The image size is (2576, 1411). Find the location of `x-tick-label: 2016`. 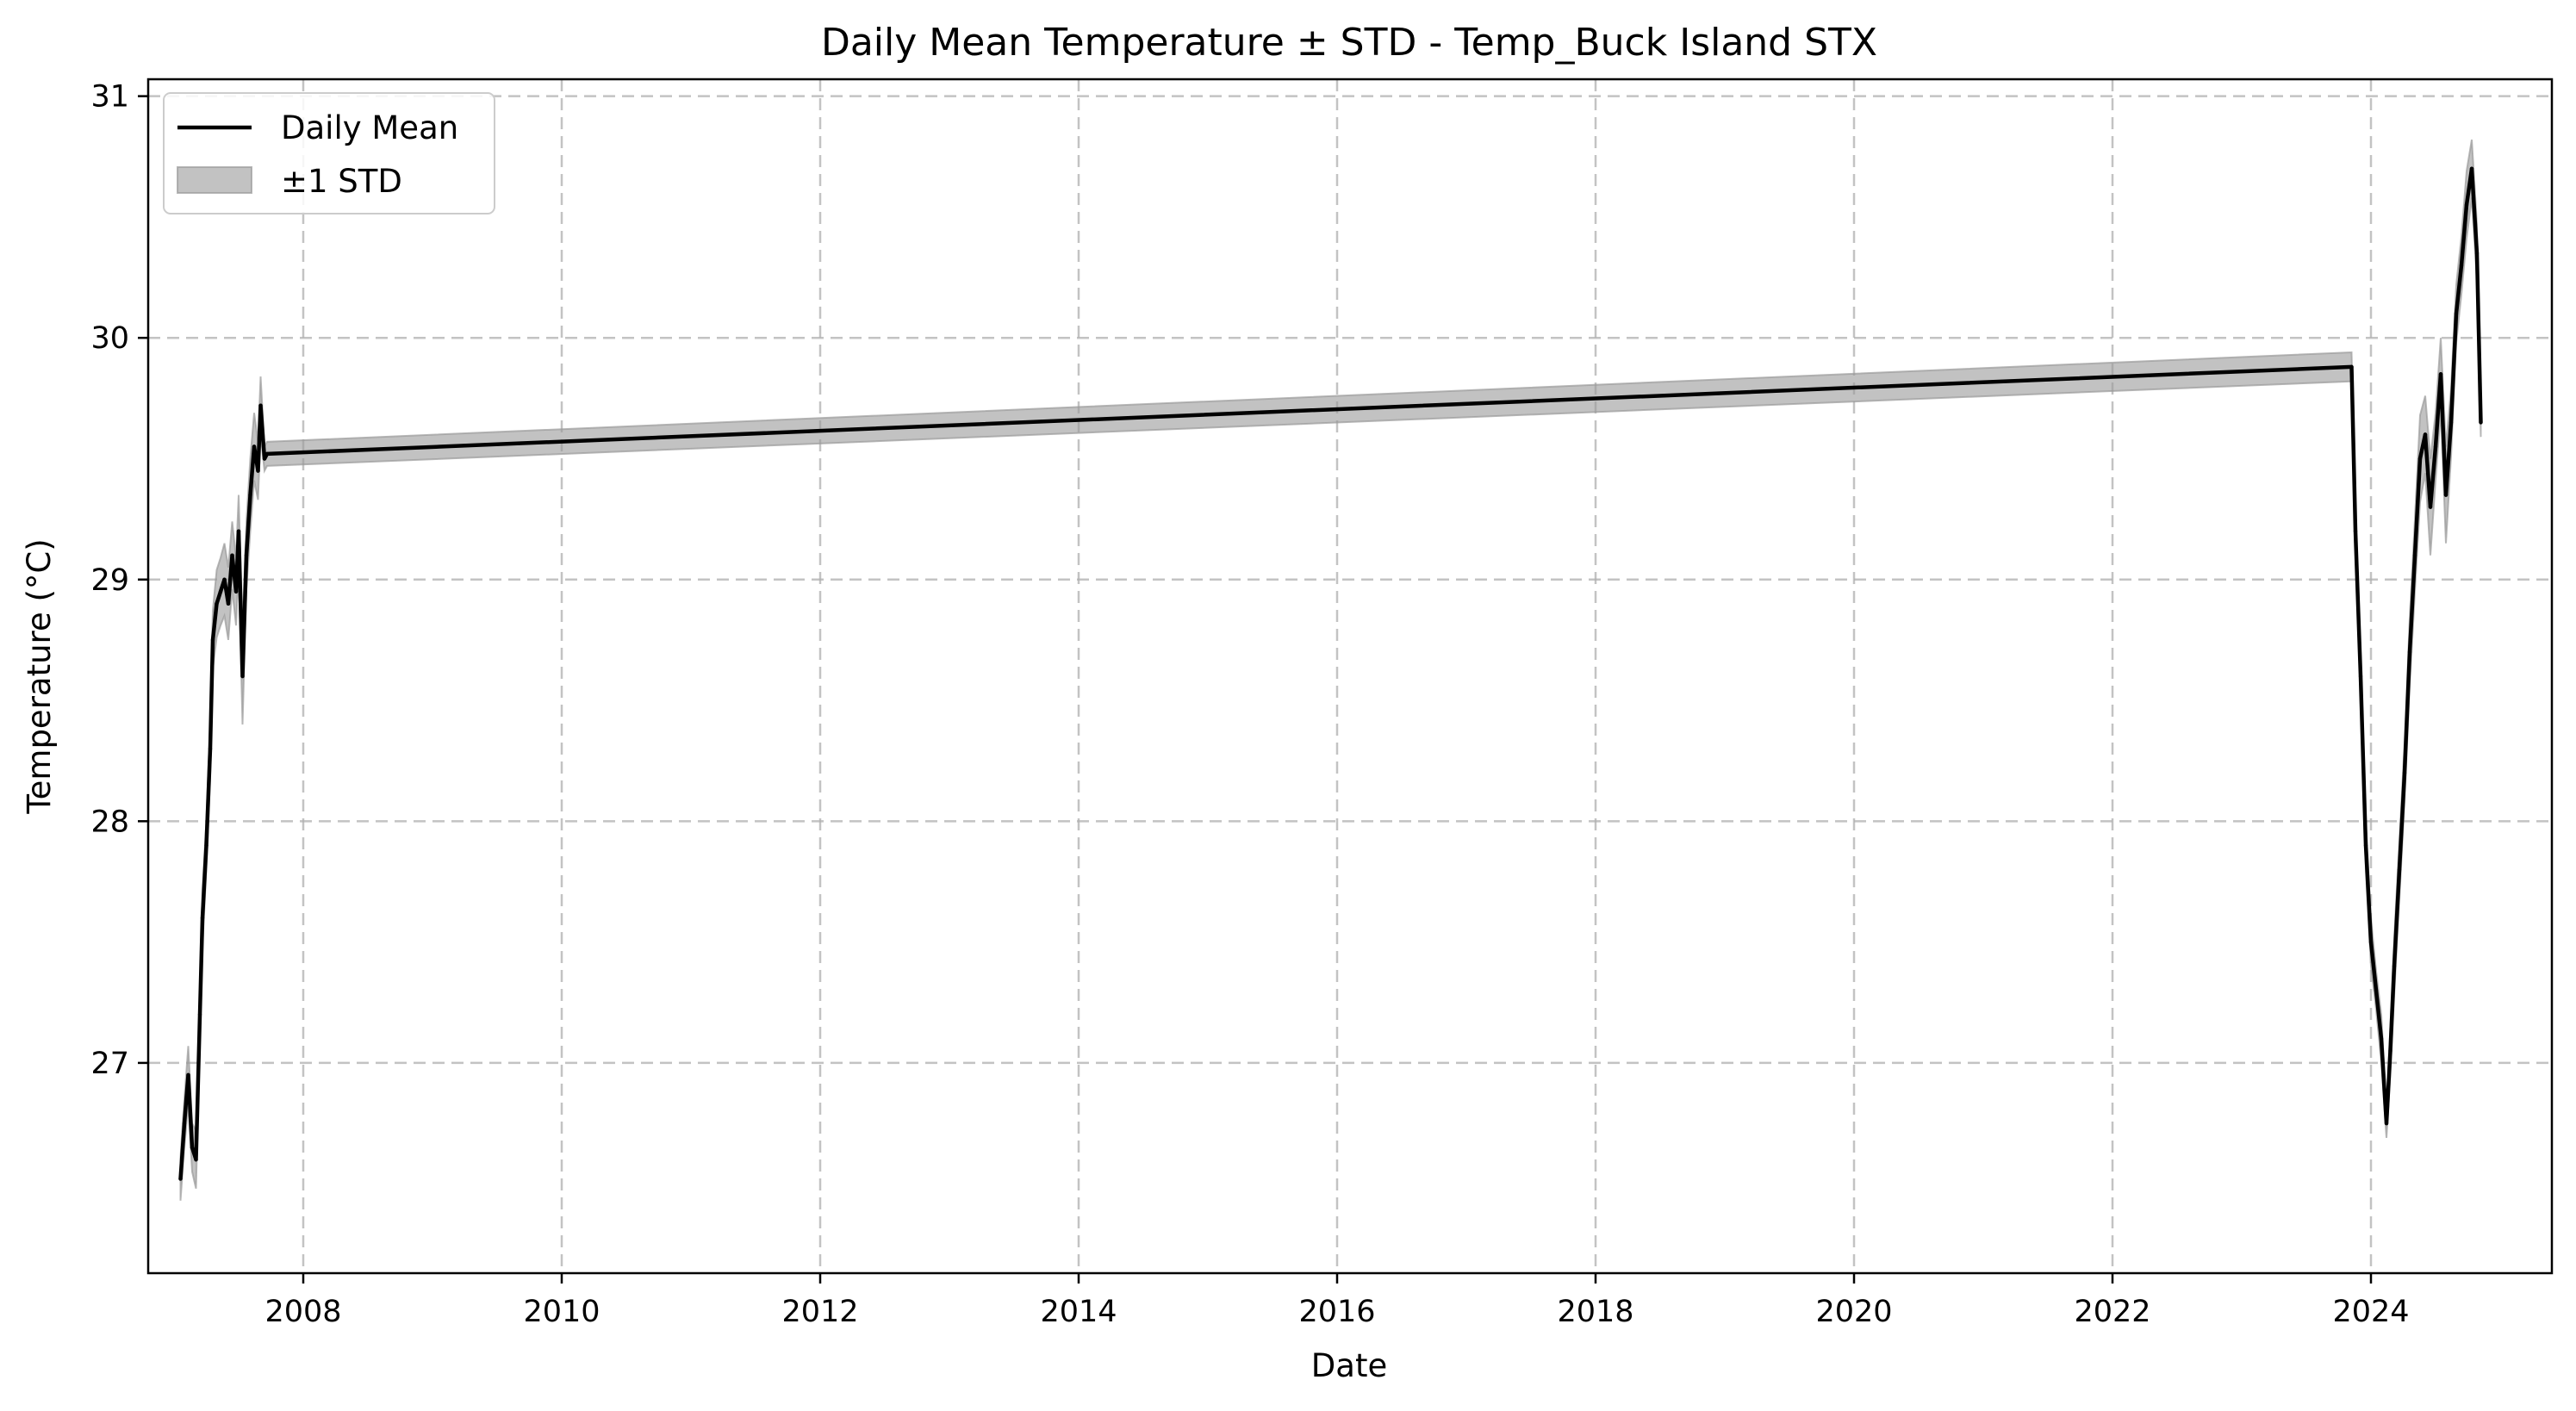

x-tick-label: 2016 is located at coordinates (1336, 1312).